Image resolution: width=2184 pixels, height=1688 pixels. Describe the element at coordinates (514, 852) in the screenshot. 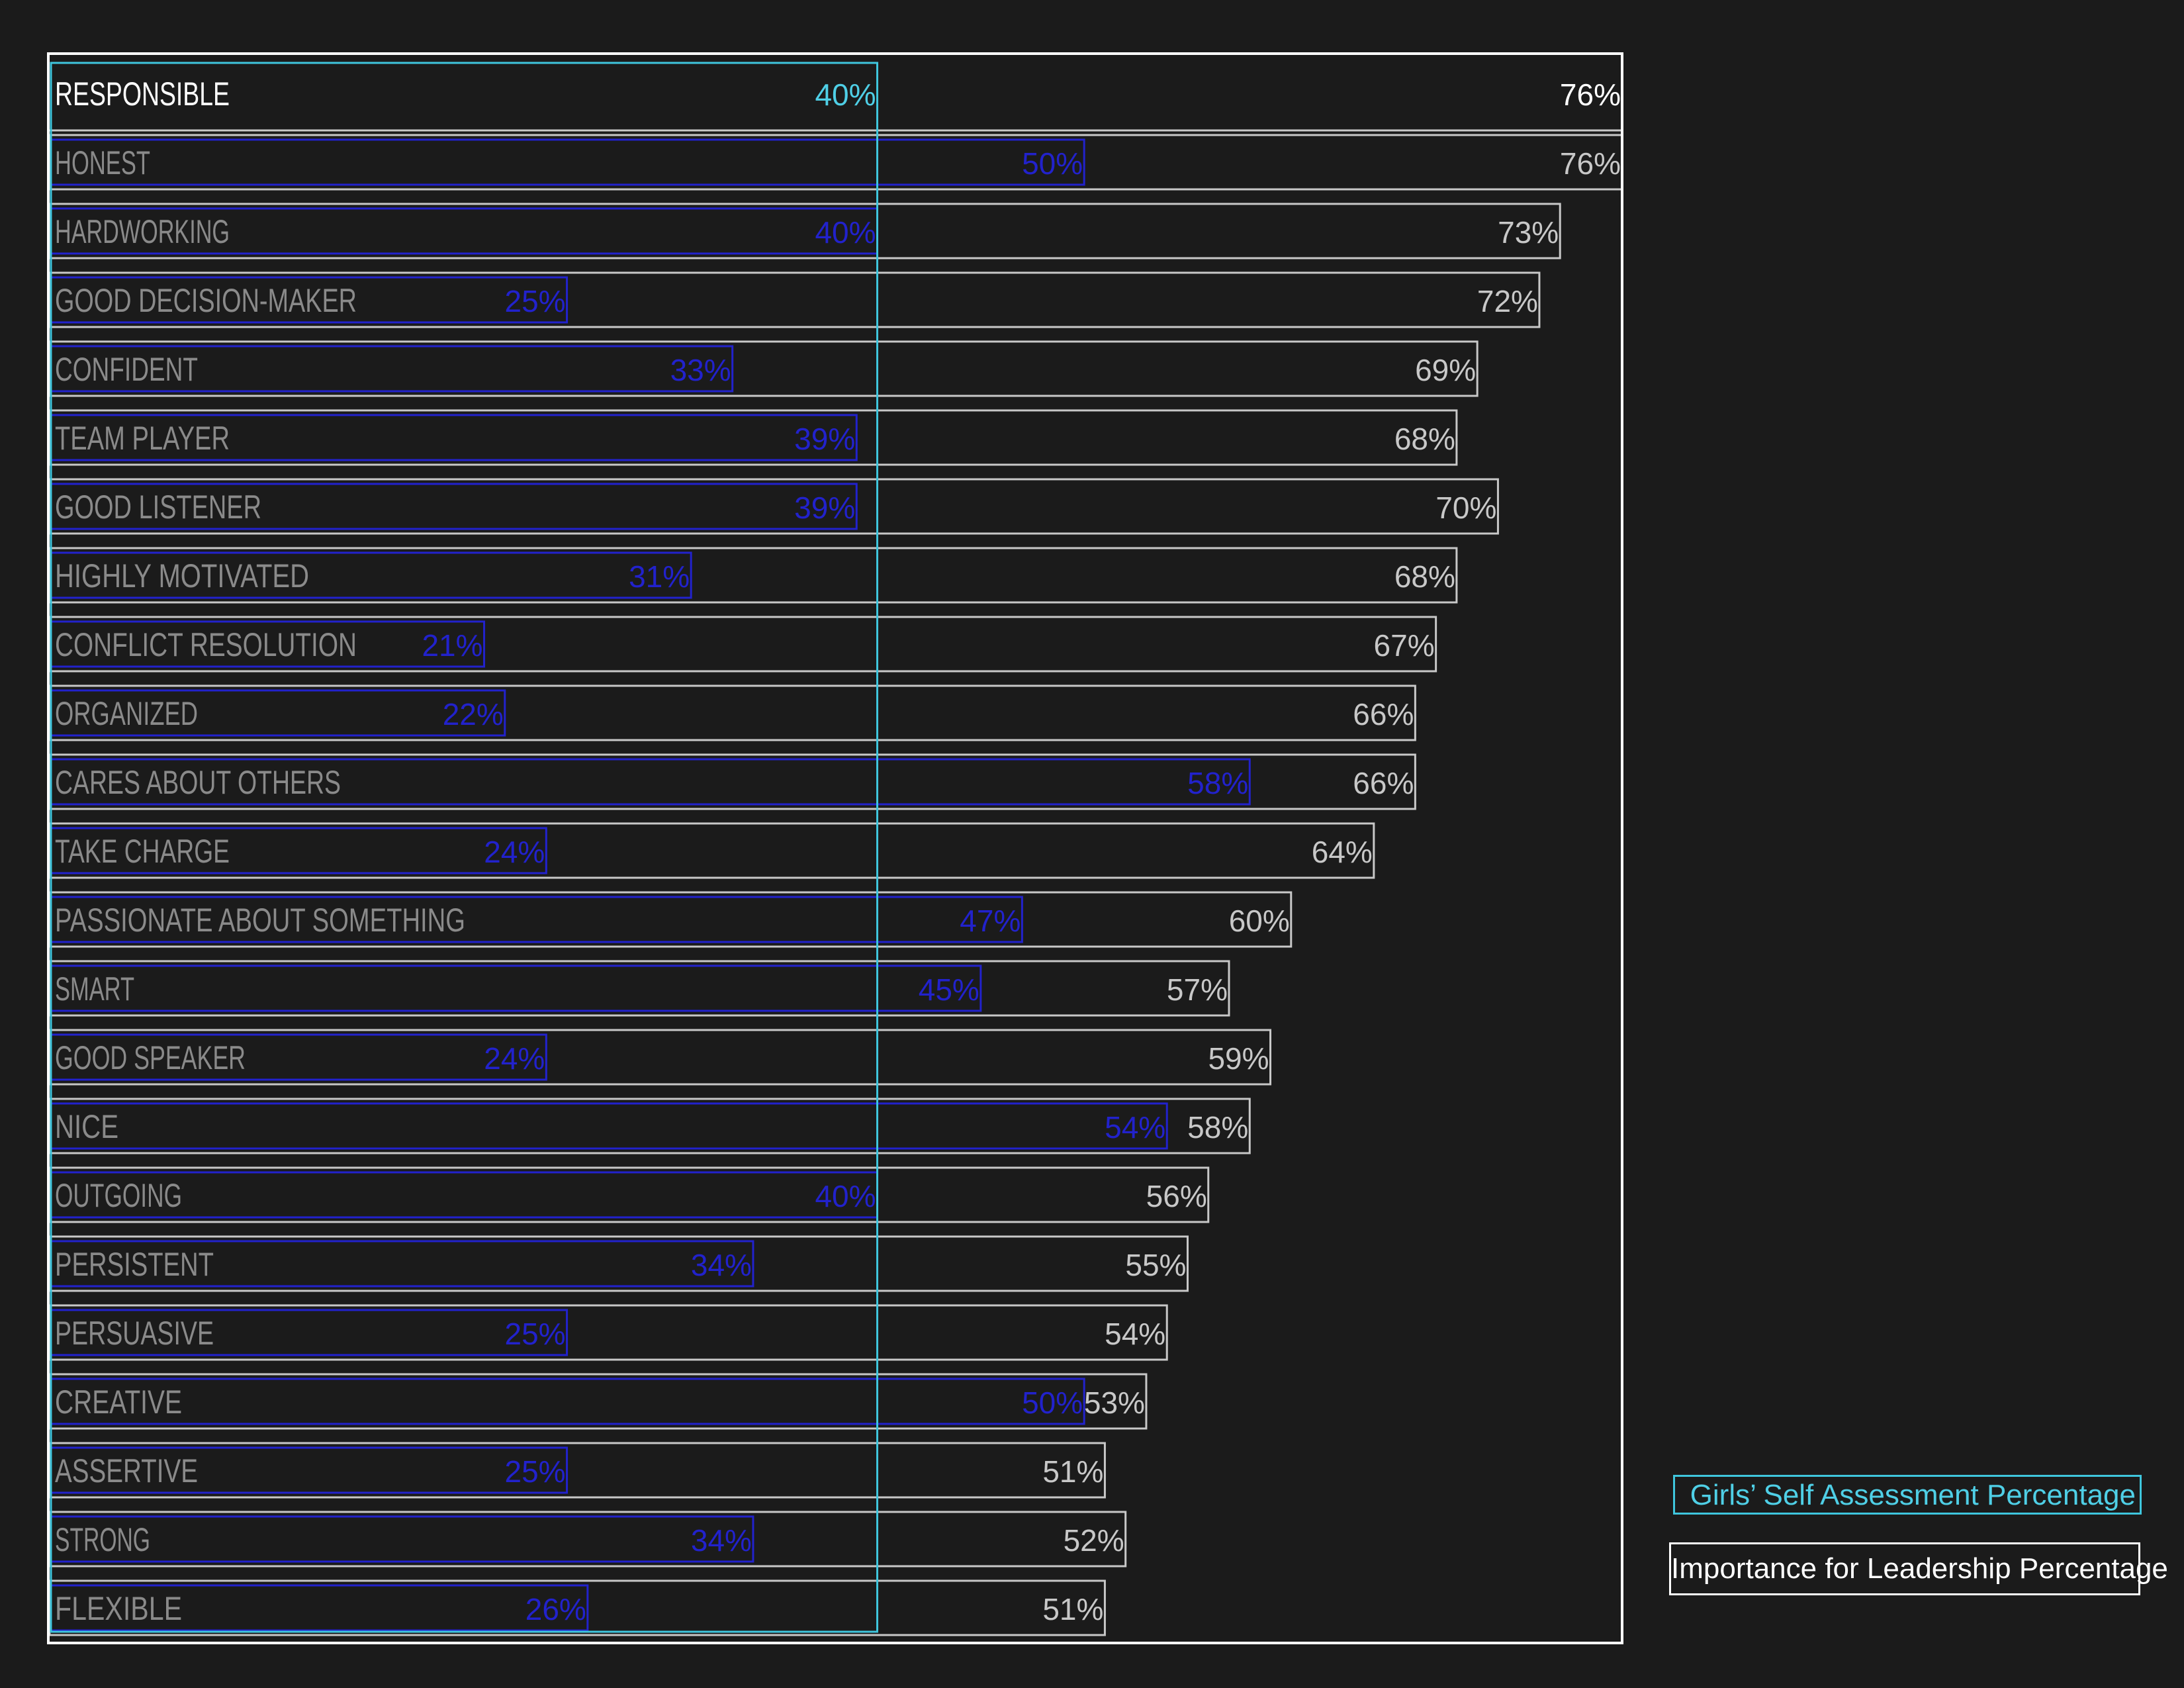

I see `self-assessment-value-take-charge: 24%` at that location.